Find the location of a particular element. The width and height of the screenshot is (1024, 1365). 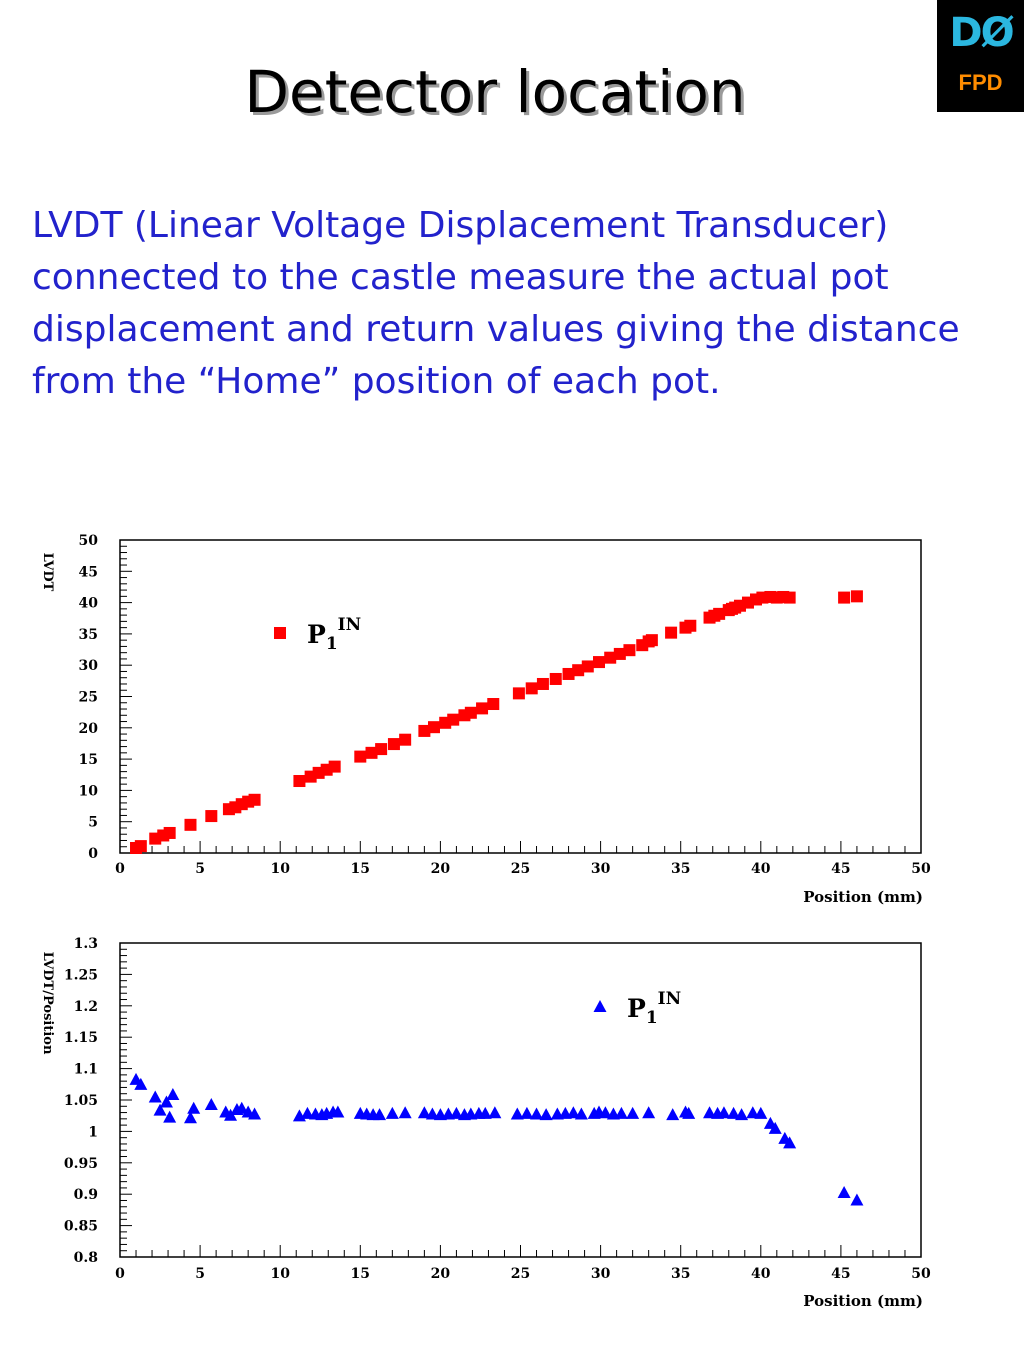

y-tick-label: 0.9 is located at coordinates (86, 1195).